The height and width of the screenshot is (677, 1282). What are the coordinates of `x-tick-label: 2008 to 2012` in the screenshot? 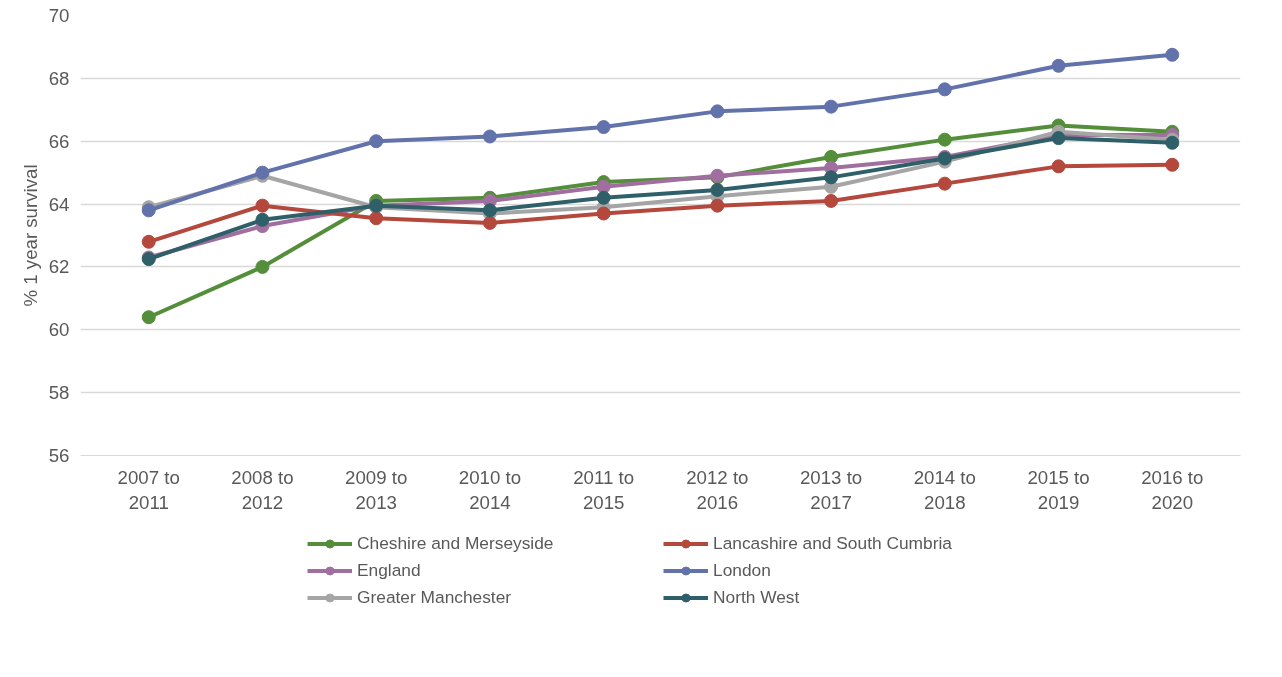 It's located at (262, 489).